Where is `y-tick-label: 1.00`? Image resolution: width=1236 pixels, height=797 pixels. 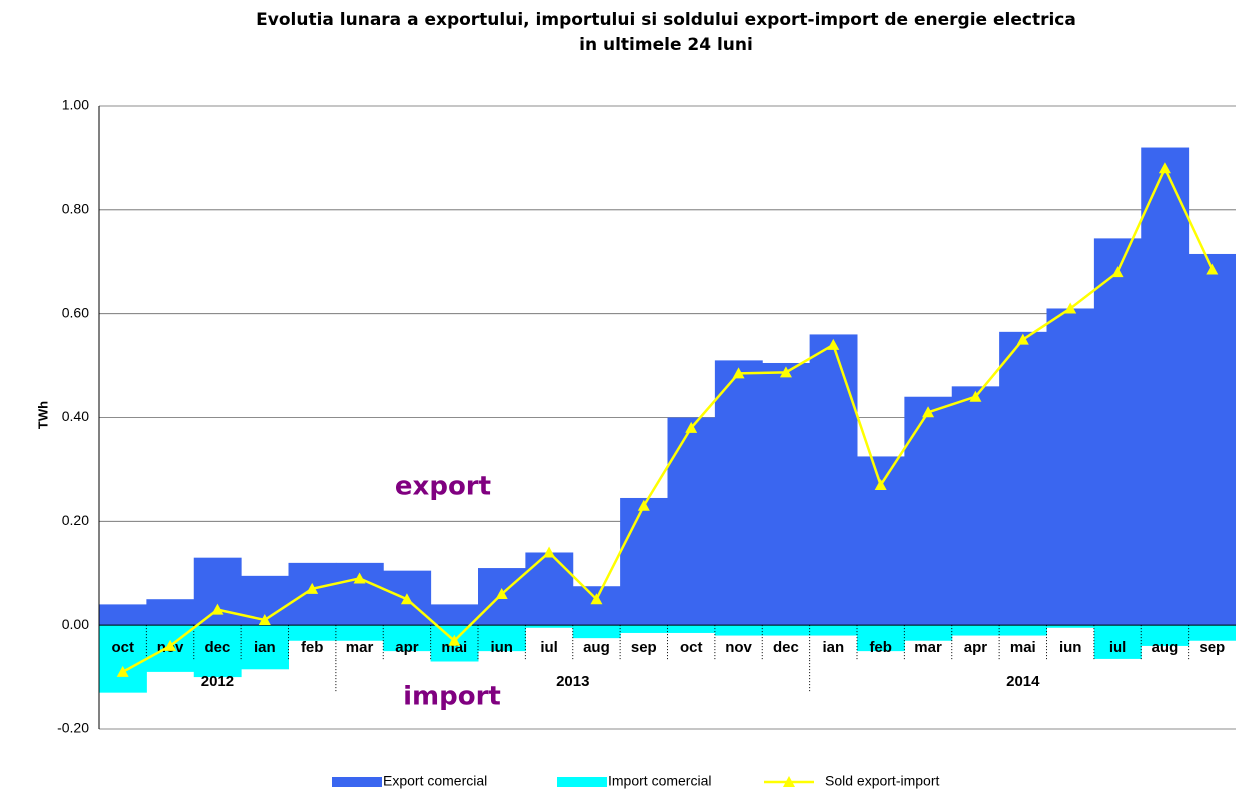
y-tick-label: 1.00 is located at coordinates (75, 105).